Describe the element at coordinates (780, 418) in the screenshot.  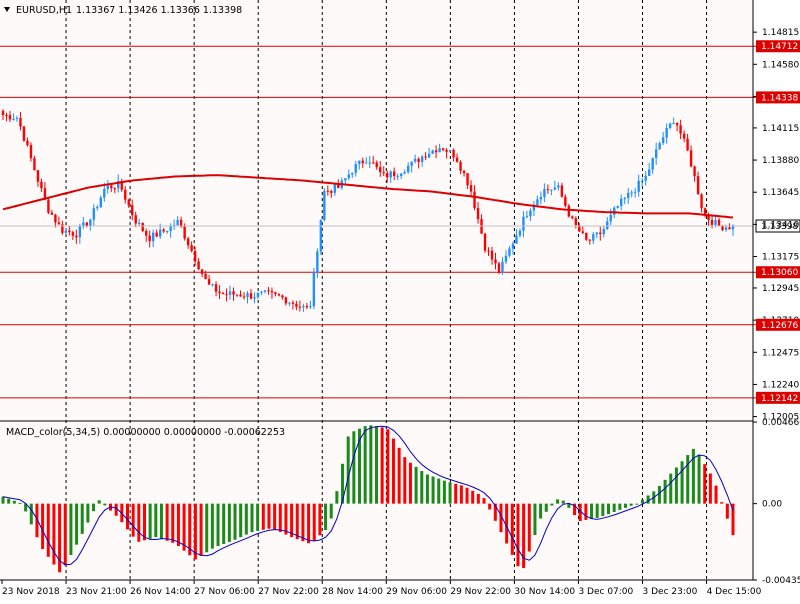
I see `price-tick-label: 1.12005` at that location.